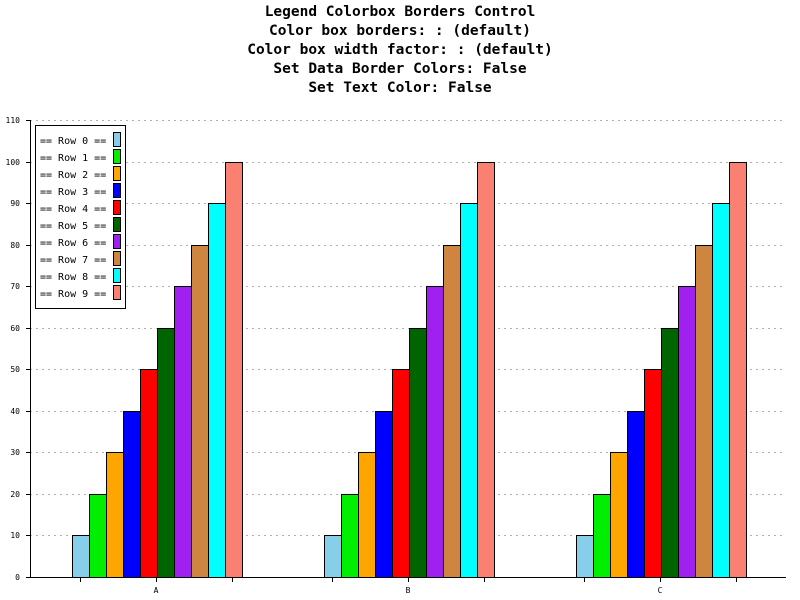  What do you see at coordinates (73, 209) in the screenshot?
I see `legend-label-row-4: == Row 4 ==` at bounding box center [73, 209].